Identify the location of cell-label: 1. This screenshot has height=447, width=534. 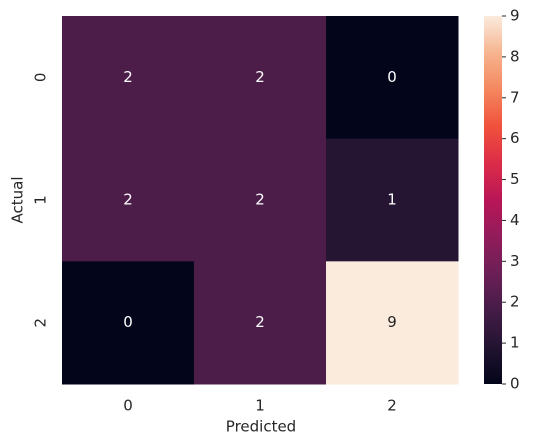
(392, 200).